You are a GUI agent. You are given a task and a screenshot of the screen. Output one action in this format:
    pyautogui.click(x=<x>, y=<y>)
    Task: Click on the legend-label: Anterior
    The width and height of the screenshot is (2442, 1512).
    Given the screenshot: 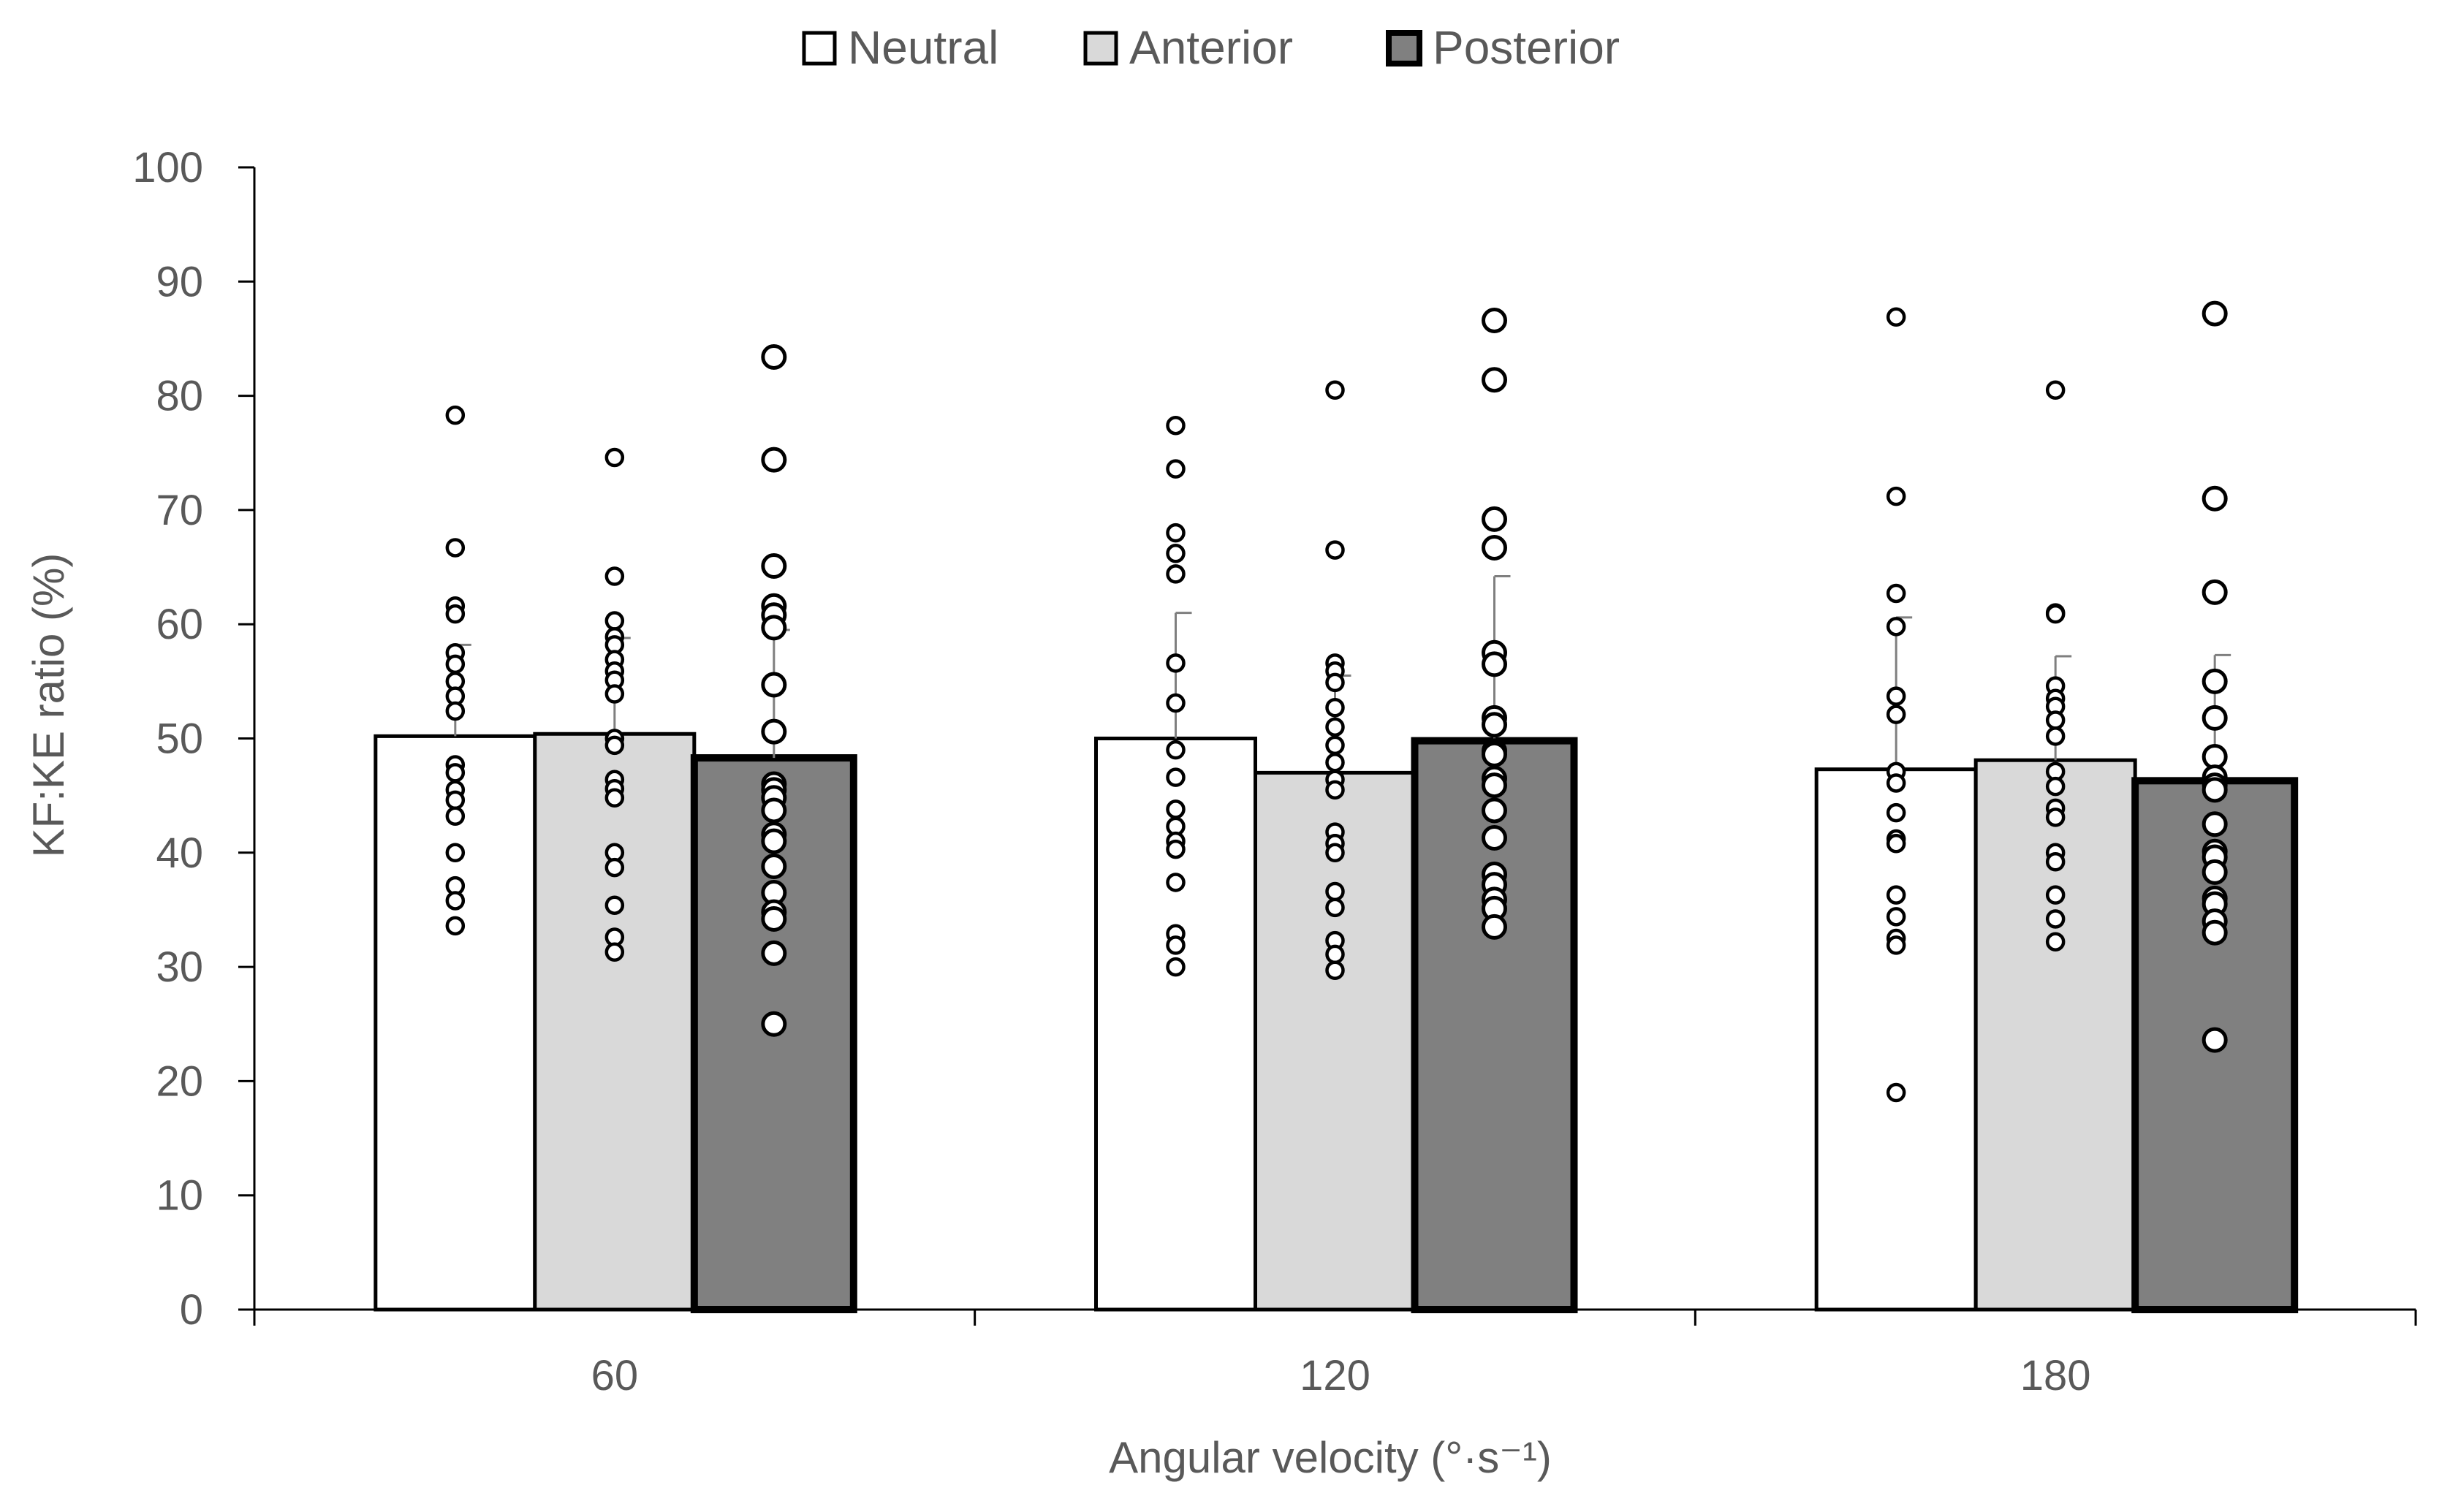 What is the action you would take?
    pyautogui.click(x=1211, y=48)
    